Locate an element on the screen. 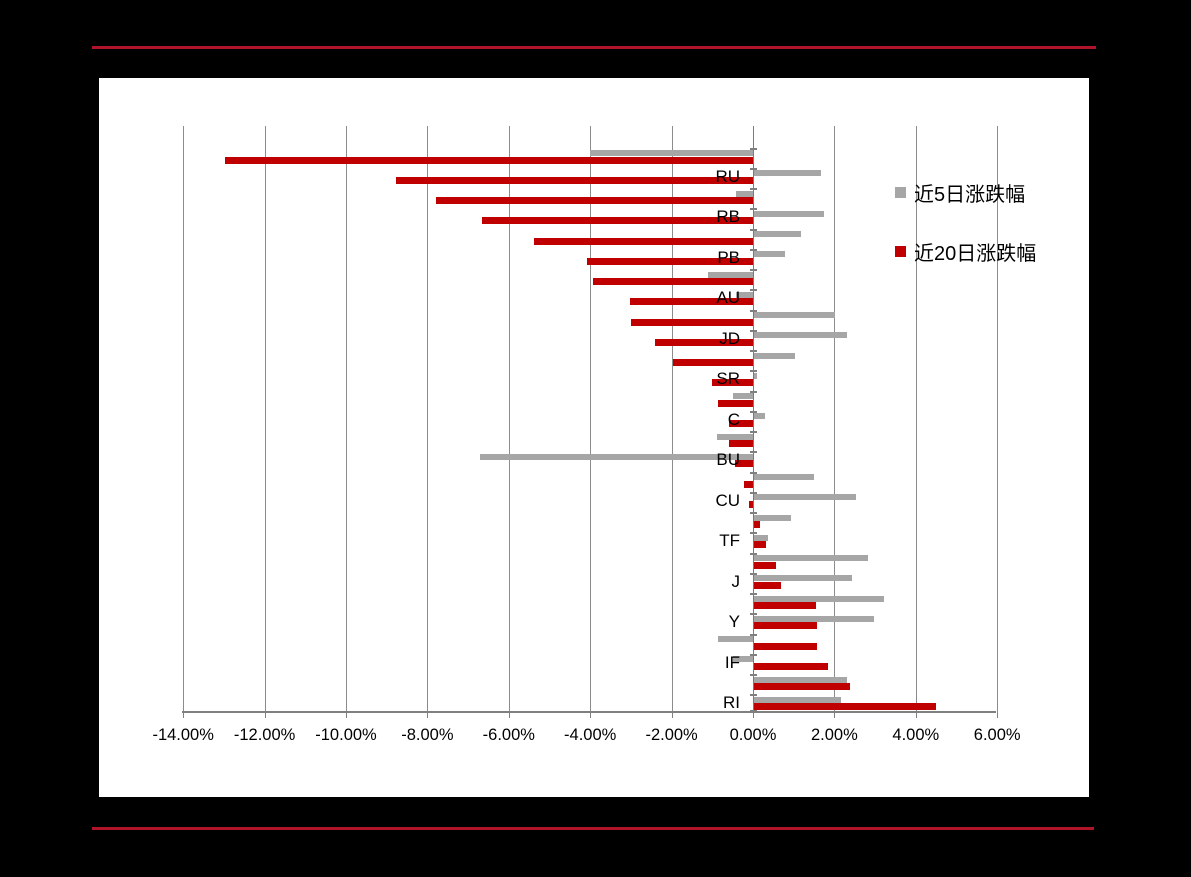  bar-5day-row1 is located at coordinates (671, 153).